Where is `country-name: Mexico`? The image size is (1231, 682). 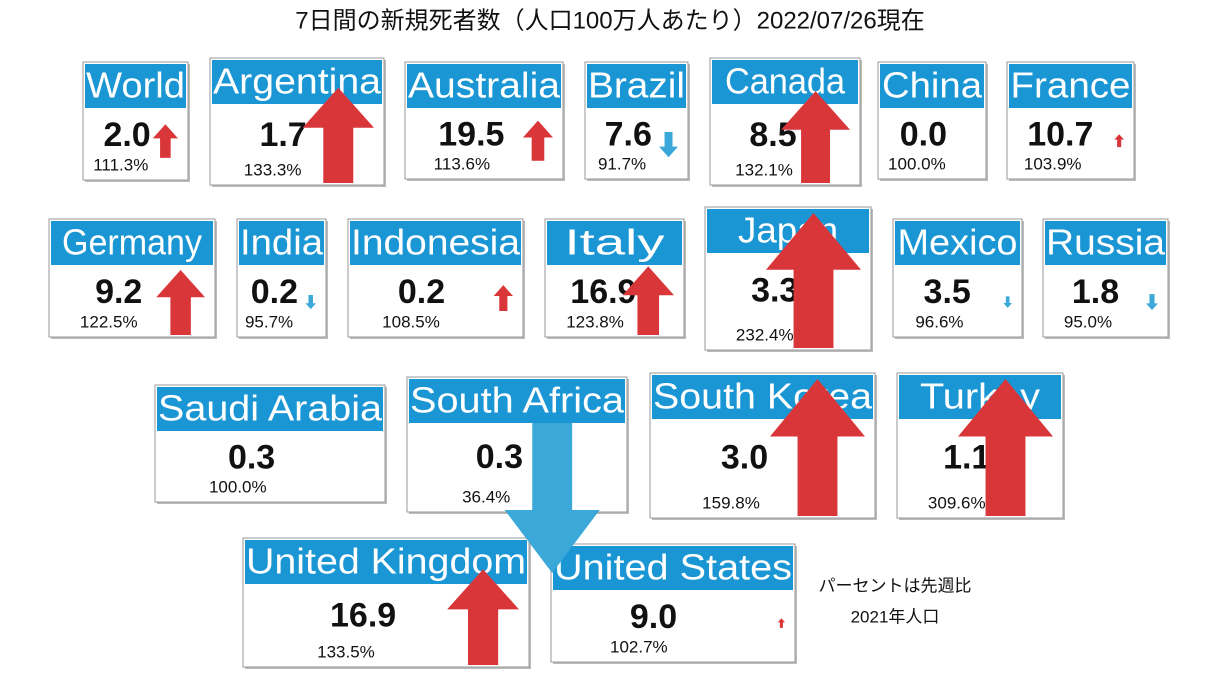 country-name: Mexico is located at coordinates (958, 242).